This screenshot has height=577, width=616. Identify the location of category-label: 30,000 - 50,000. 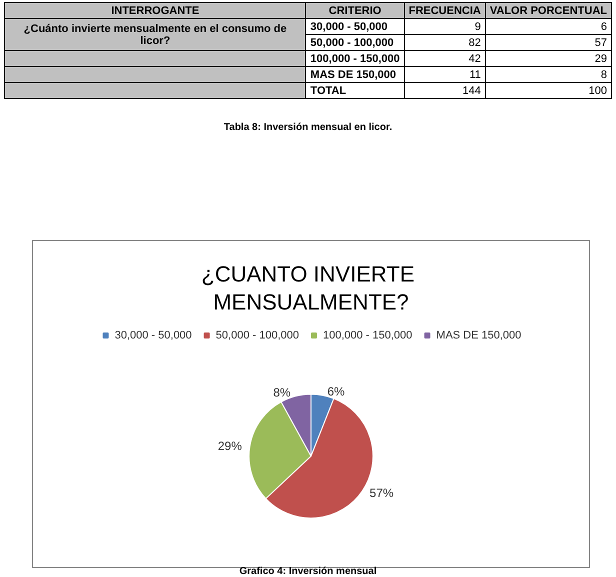
(349, 26).